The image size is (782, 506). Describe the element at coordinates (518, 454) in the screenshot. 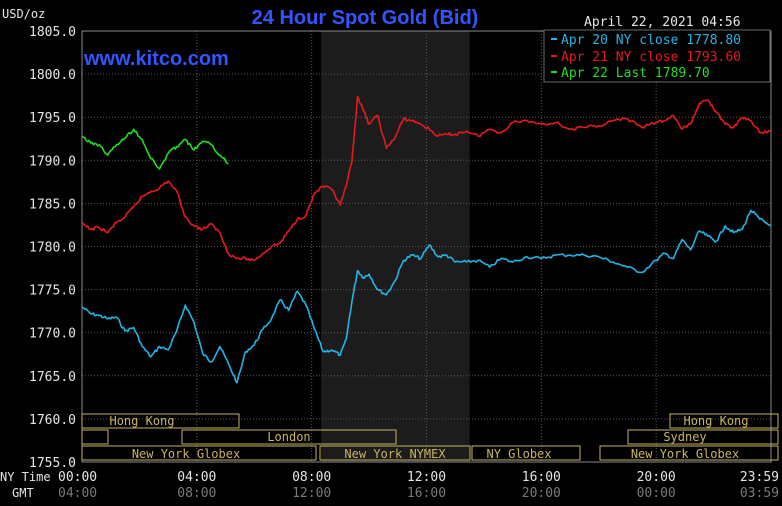

I see `session-label-ny-globex-mid: NY Globex` at that location.